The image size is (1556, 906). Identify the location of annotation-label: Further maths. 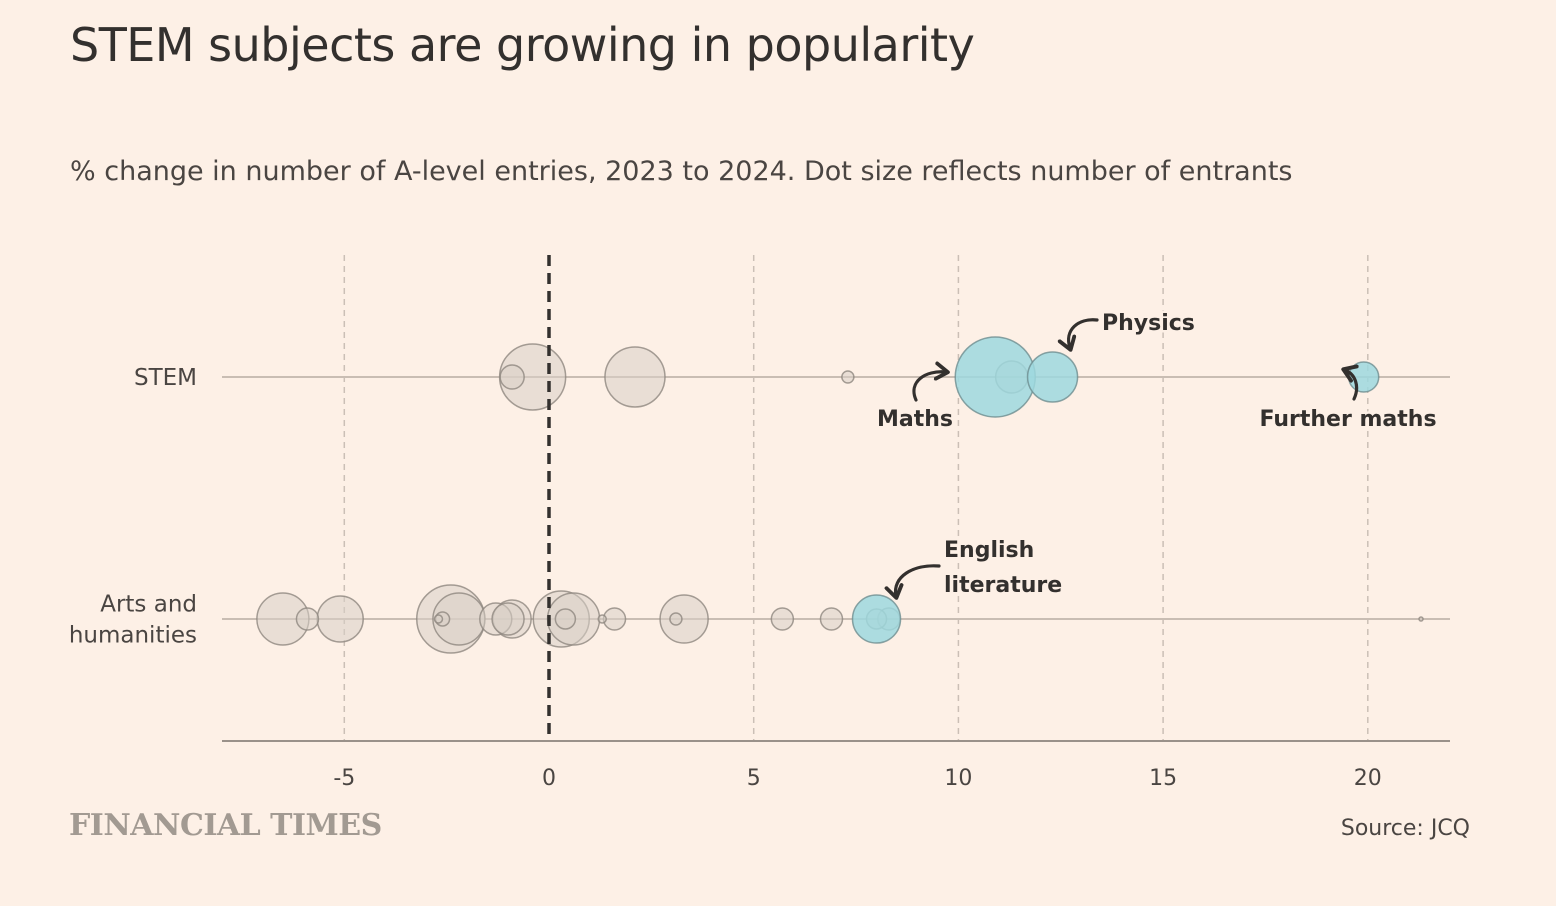
(1347, 419).